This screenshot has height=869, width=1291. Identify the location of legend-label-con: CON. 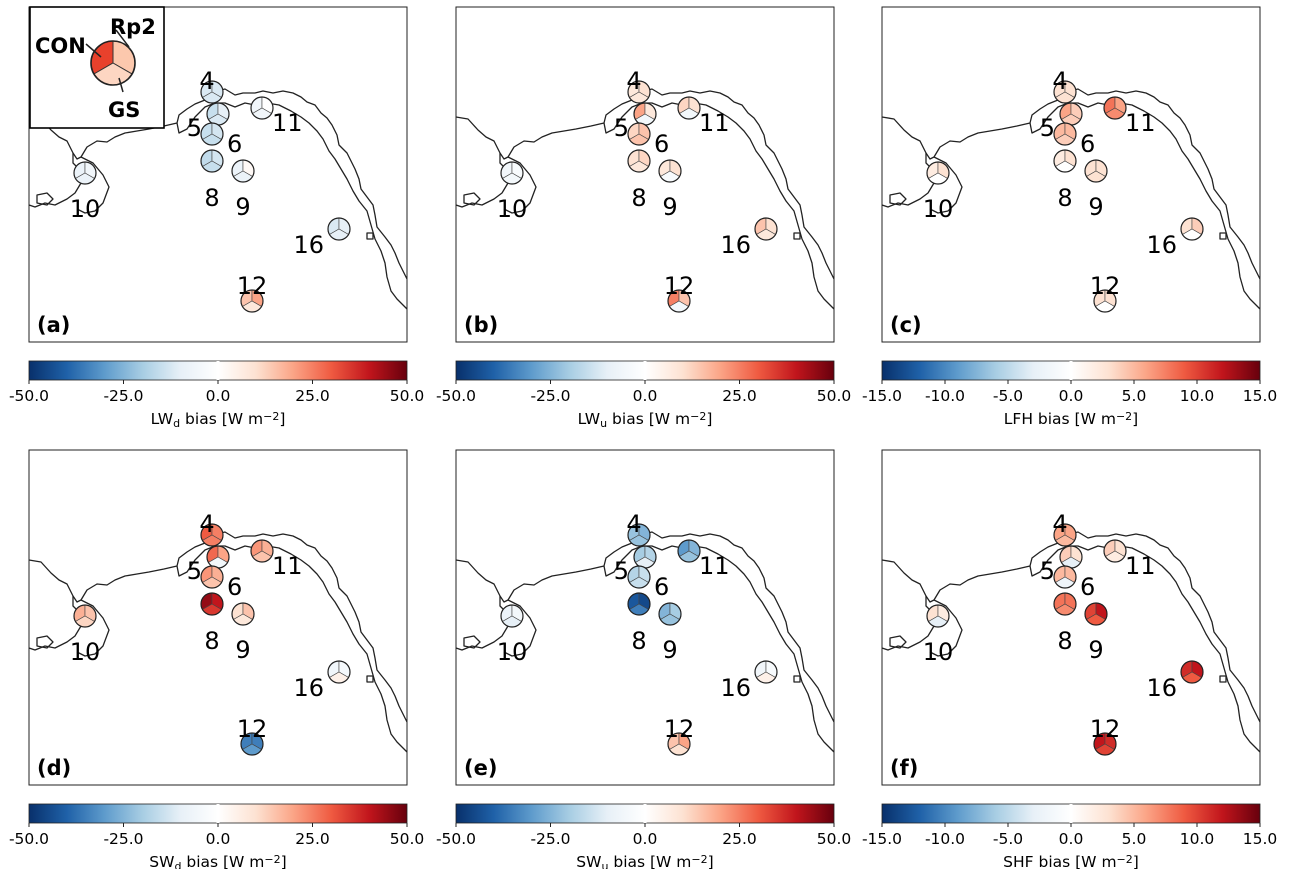
(60, 46).